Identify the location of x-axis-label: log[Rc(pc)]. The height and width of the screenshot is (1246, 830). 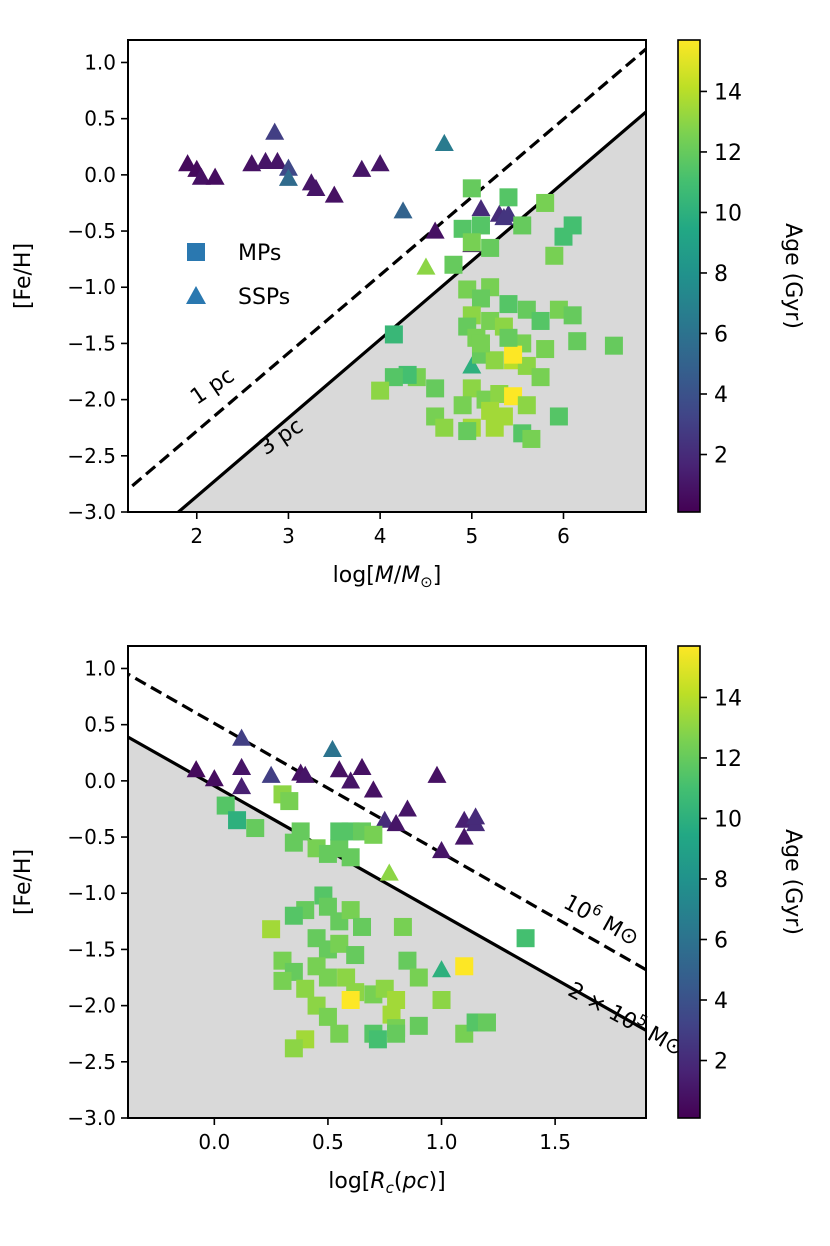
(387, 1183).